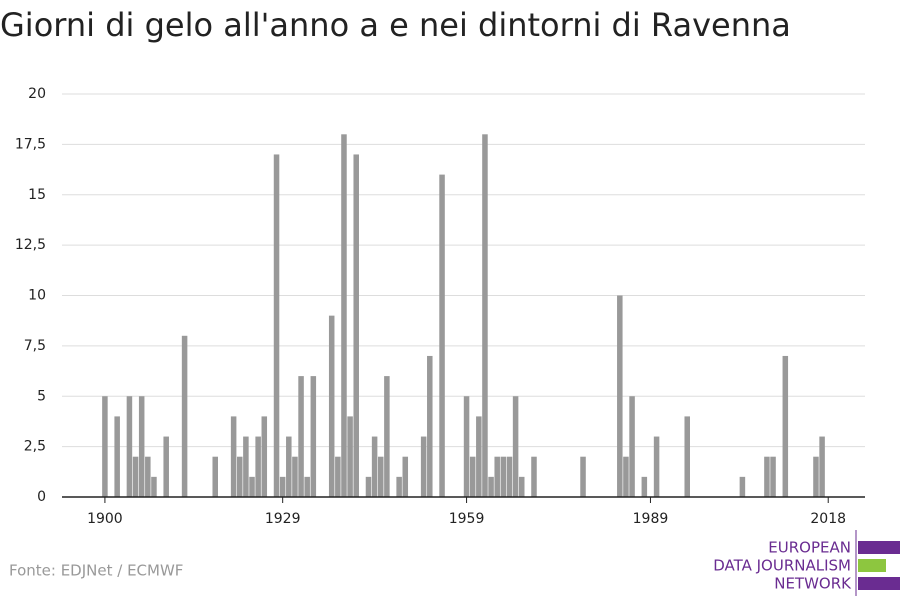 The height and width of the screenshot is (600, 900). Describe the element at coordinates (96, 571) in the screenshot. I see `source: Fonte: EDJNet / ECMWF` at that location.